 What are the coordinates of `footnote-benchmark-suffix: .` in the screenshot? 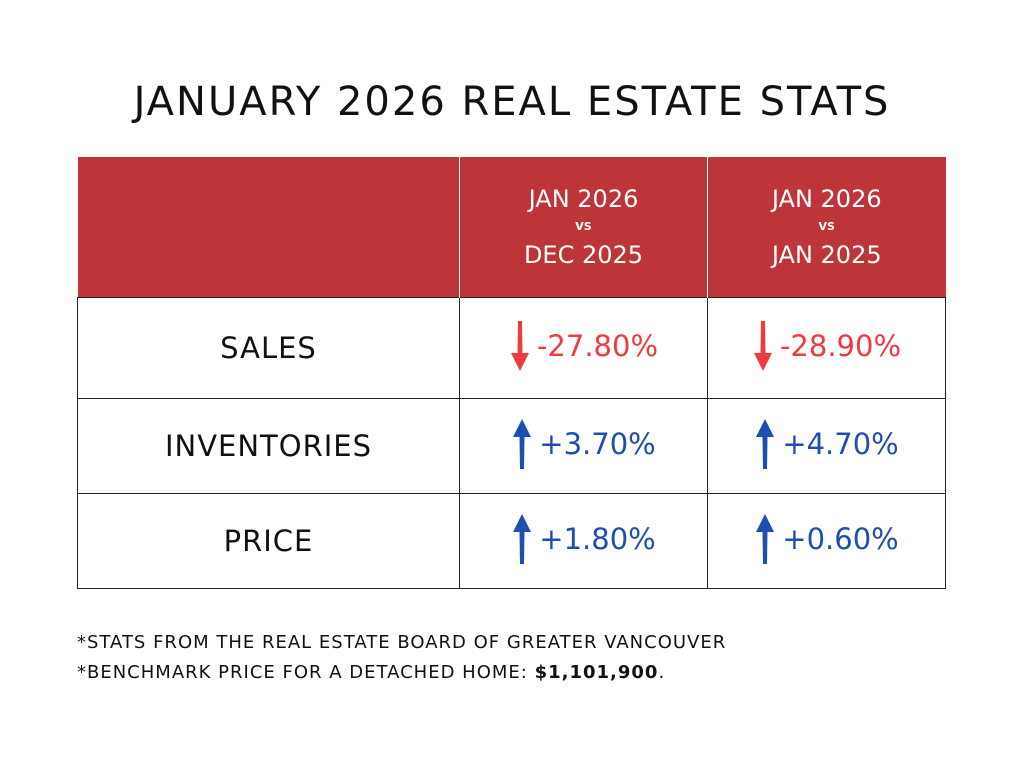 It's located at (662, 672).